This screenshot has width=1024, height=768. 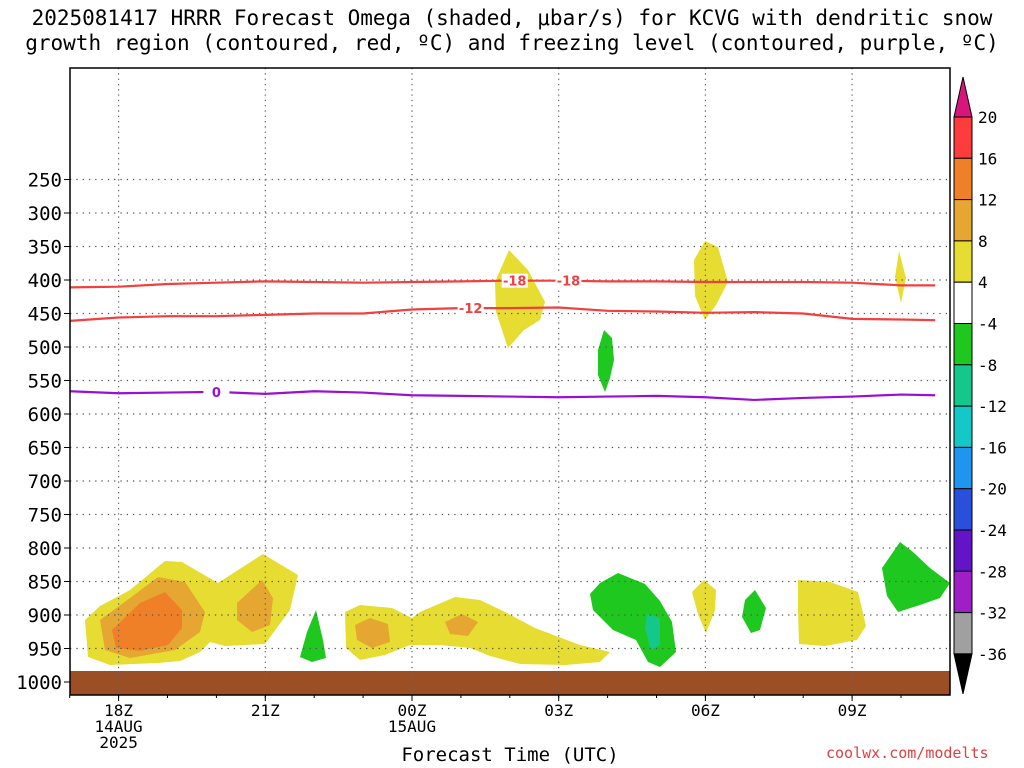 I want to click on y-tick-label: 900, so click(x=45, y=616).